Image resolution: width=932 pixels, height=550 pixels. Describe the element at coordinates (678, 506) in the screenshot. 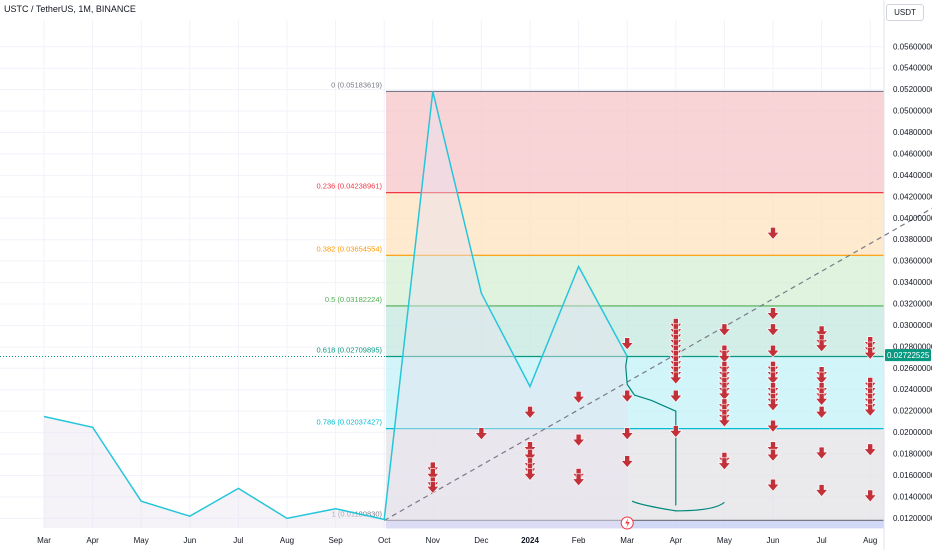

I see `brace-curve` at that location.